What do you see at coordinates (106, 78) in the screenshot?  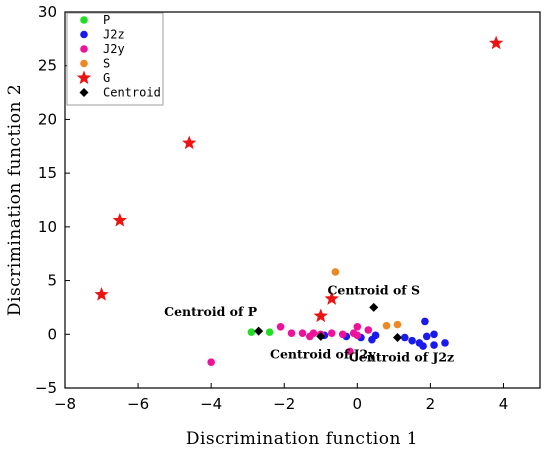 I see `legend-label: G` at bounding box center [106, 78].